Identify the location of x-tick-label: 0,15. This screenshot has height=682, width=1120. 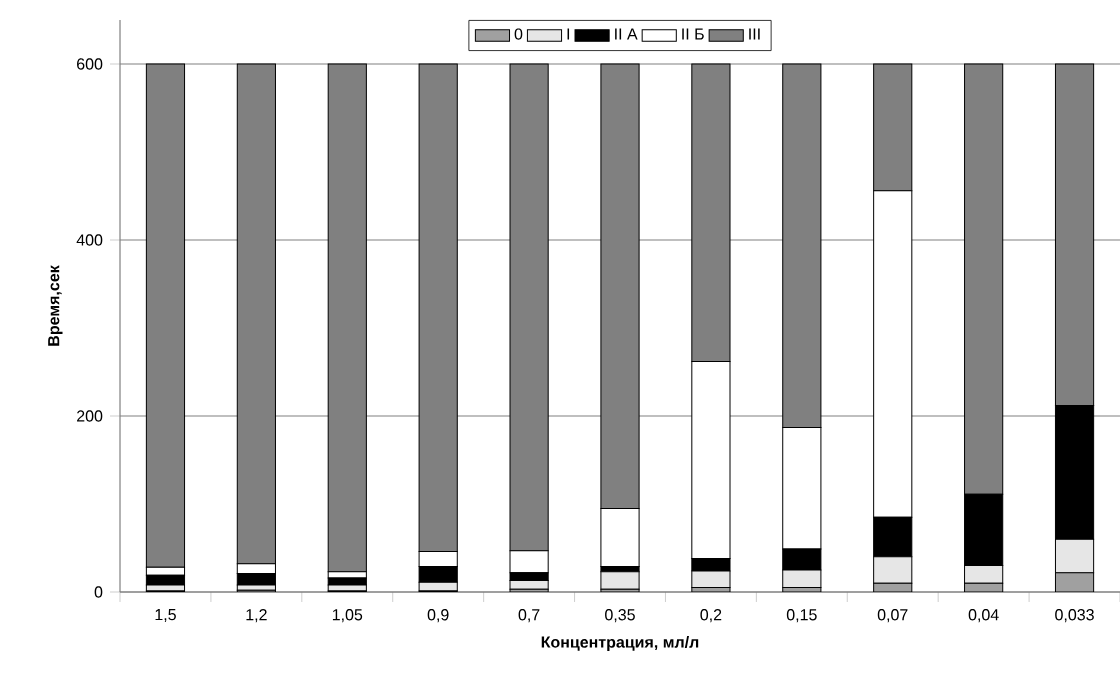
(801, 616).